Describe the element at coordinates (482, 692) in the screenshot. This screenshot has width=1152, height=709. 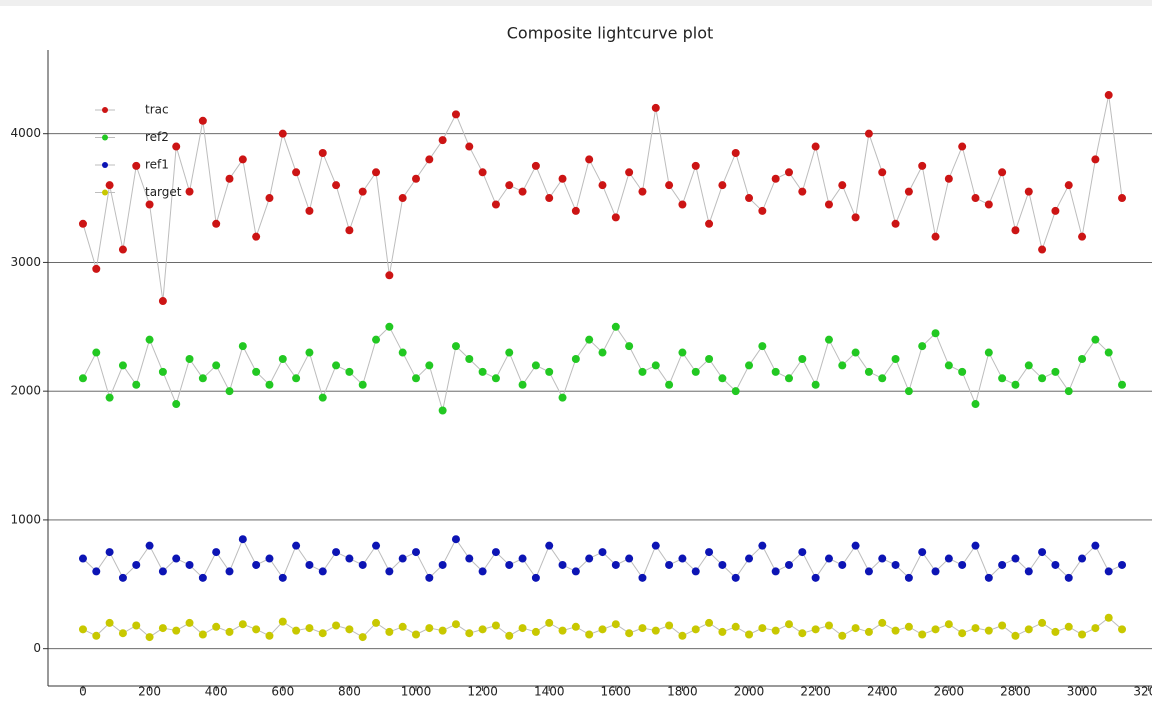
I see `x-tick-label: 1200` at that location.